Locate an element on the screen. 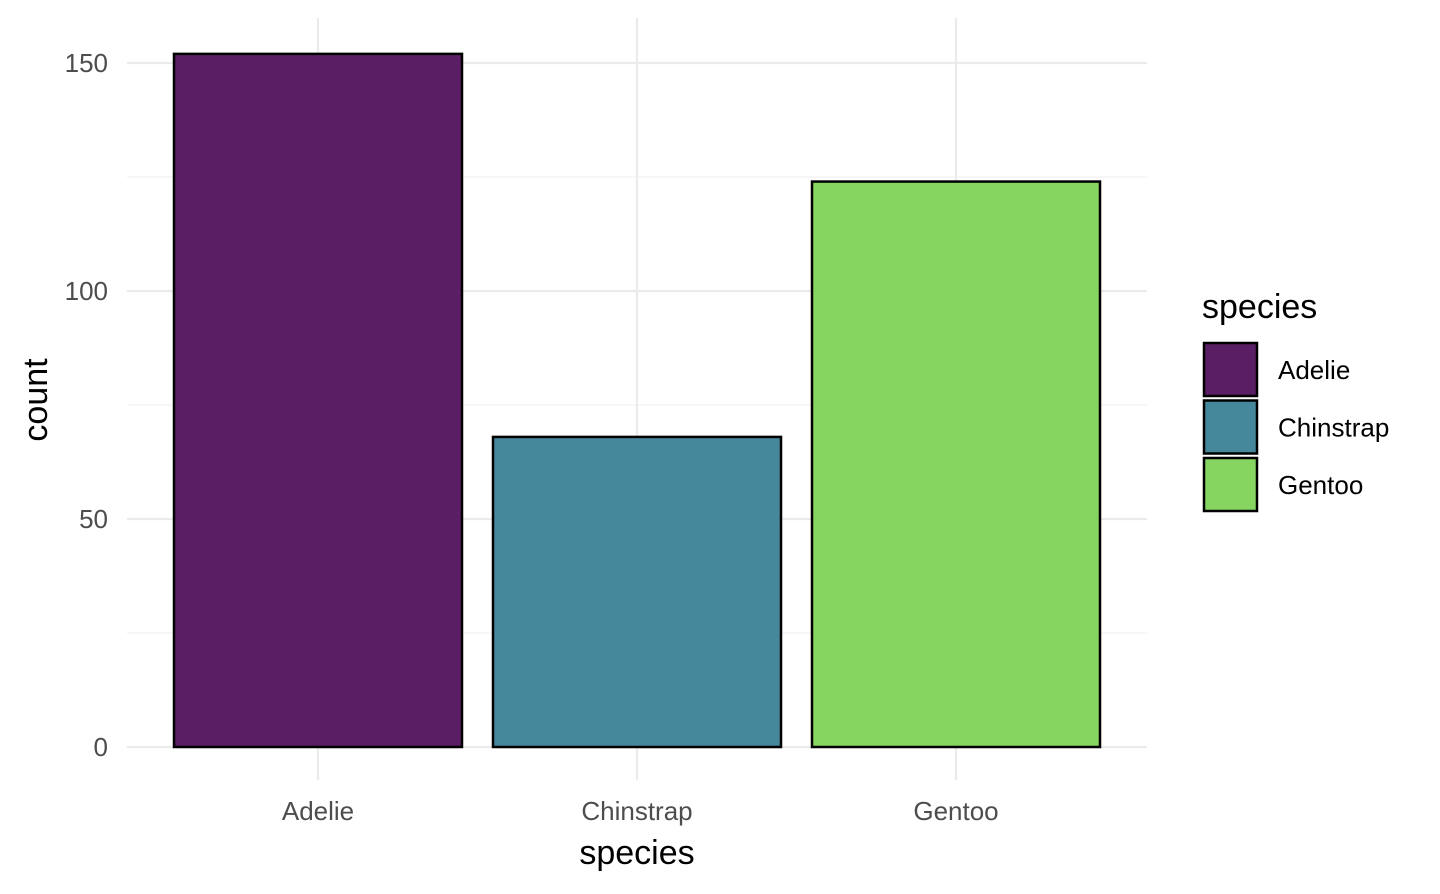 This screenshot has width=1440, height=894. y-tick-label: 0 is located at coordinates (101, 747).